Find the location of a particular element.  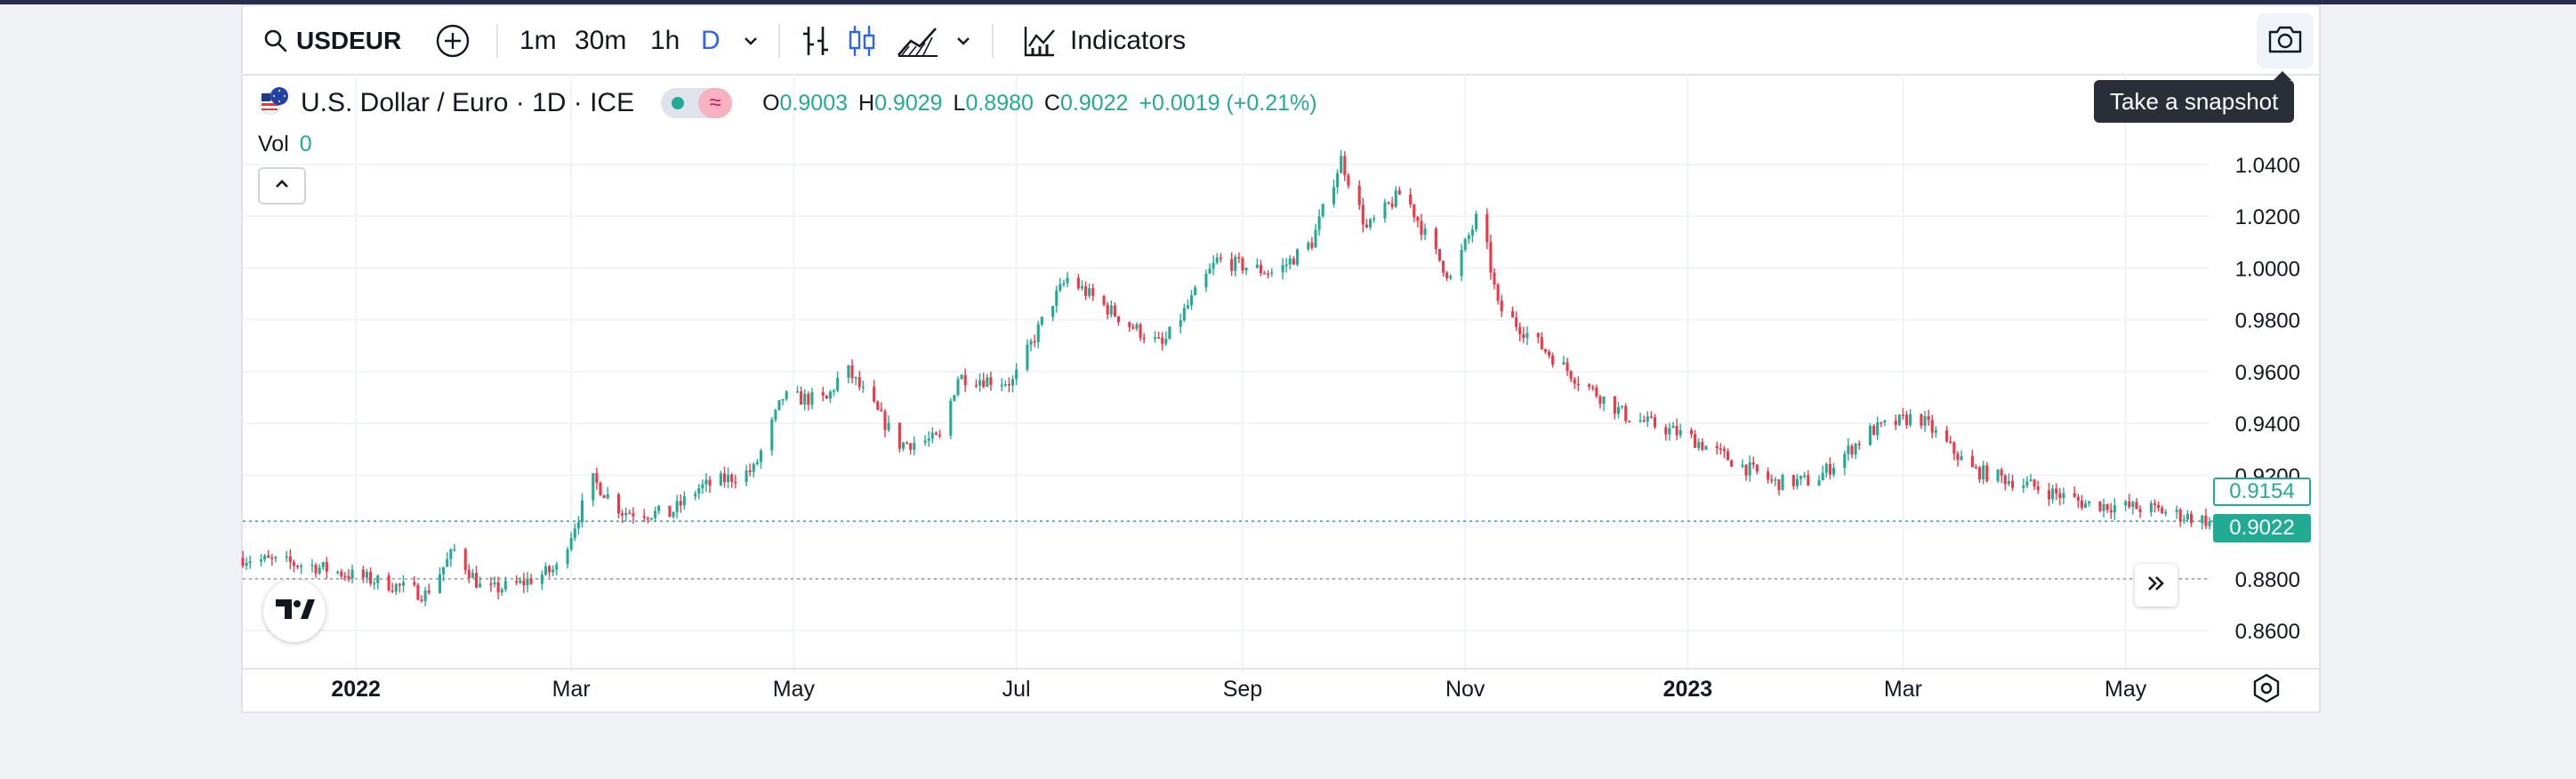

camera-icon is located at coordinates (2285, 41).